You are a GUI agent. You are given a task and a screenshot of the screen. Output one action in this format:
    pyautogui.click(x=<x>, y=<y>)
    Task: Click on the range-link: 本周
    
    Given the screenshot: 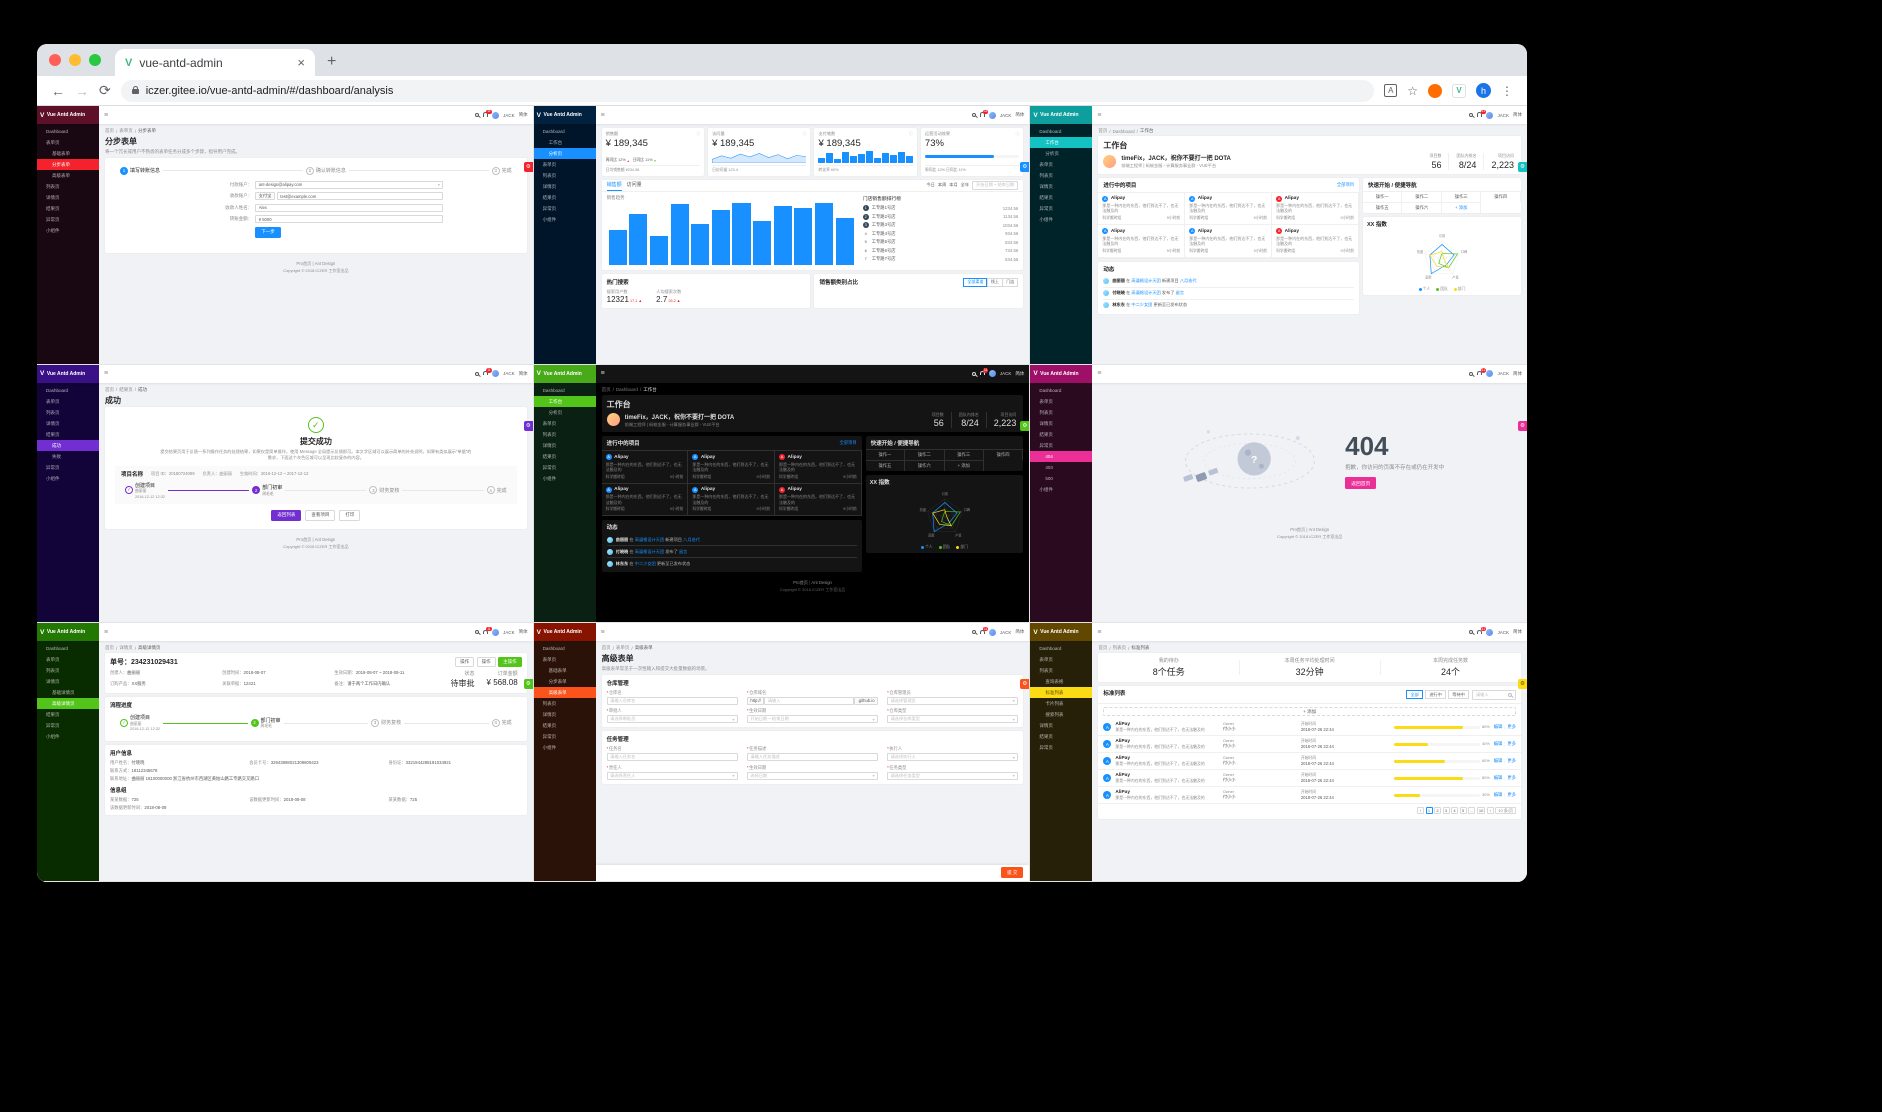 What is the action you would take?
    pyautogui.click(x=942, y=184)
    